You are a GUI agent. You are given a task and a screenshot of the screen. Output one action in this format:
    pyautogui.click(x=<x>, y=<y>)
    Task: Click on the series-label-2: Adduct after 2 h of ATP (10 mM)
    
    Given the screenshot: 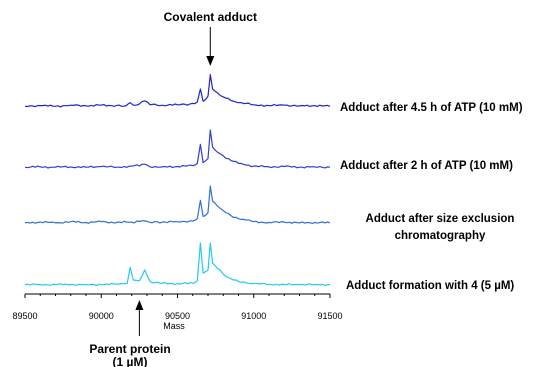 What is the action you would take?
    pyautogui.click(x=426, y=166)
    